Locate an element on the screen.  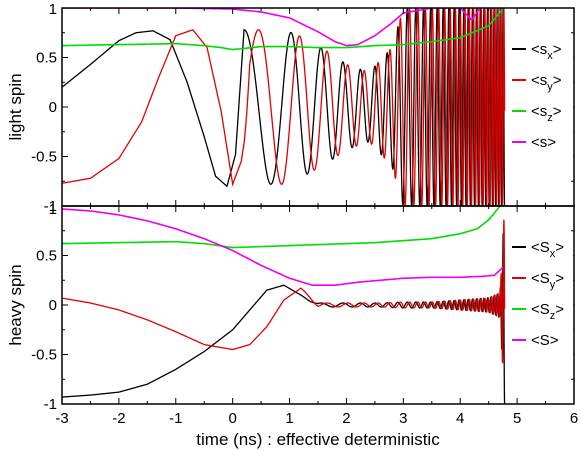
legend-label: <sz> is located at coordinates (546, 113).